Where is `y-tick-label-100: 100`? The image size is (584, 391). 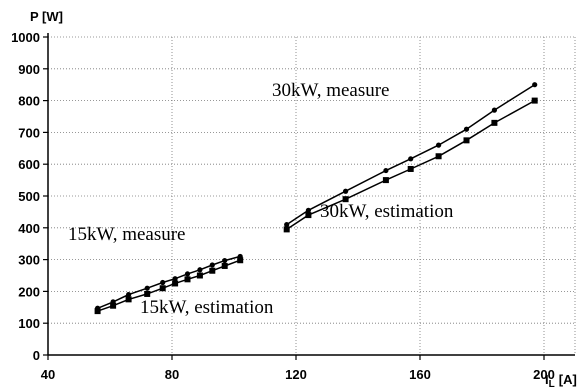 y-tick-label-100: 100 is located at coordinates (29, 323).